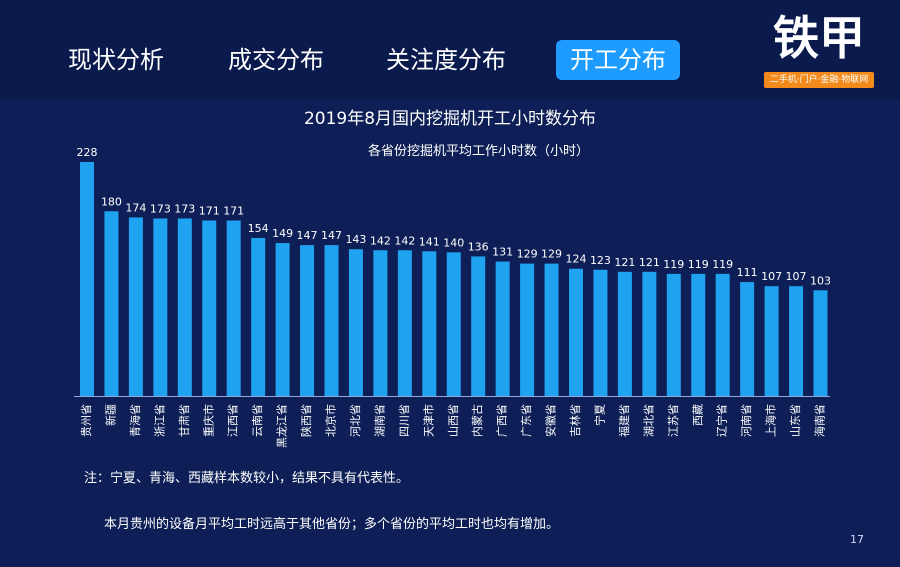 The width and height of the screenshot is (900, 567). What do you see at coordinates (479, 151) in the screenshot?
I see `chart-subtitle: 各省份挖掘机平均工作小时数（小时）` at bounding box center [479, 151].